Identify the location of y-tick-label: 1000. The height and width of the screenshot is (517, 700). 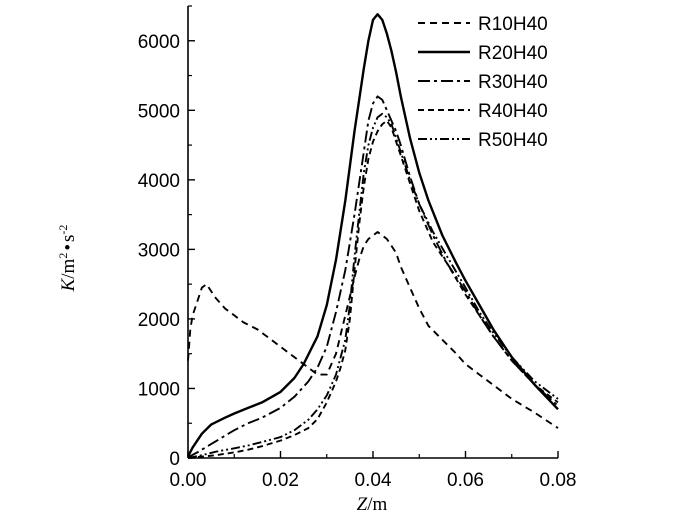
(159, 389).